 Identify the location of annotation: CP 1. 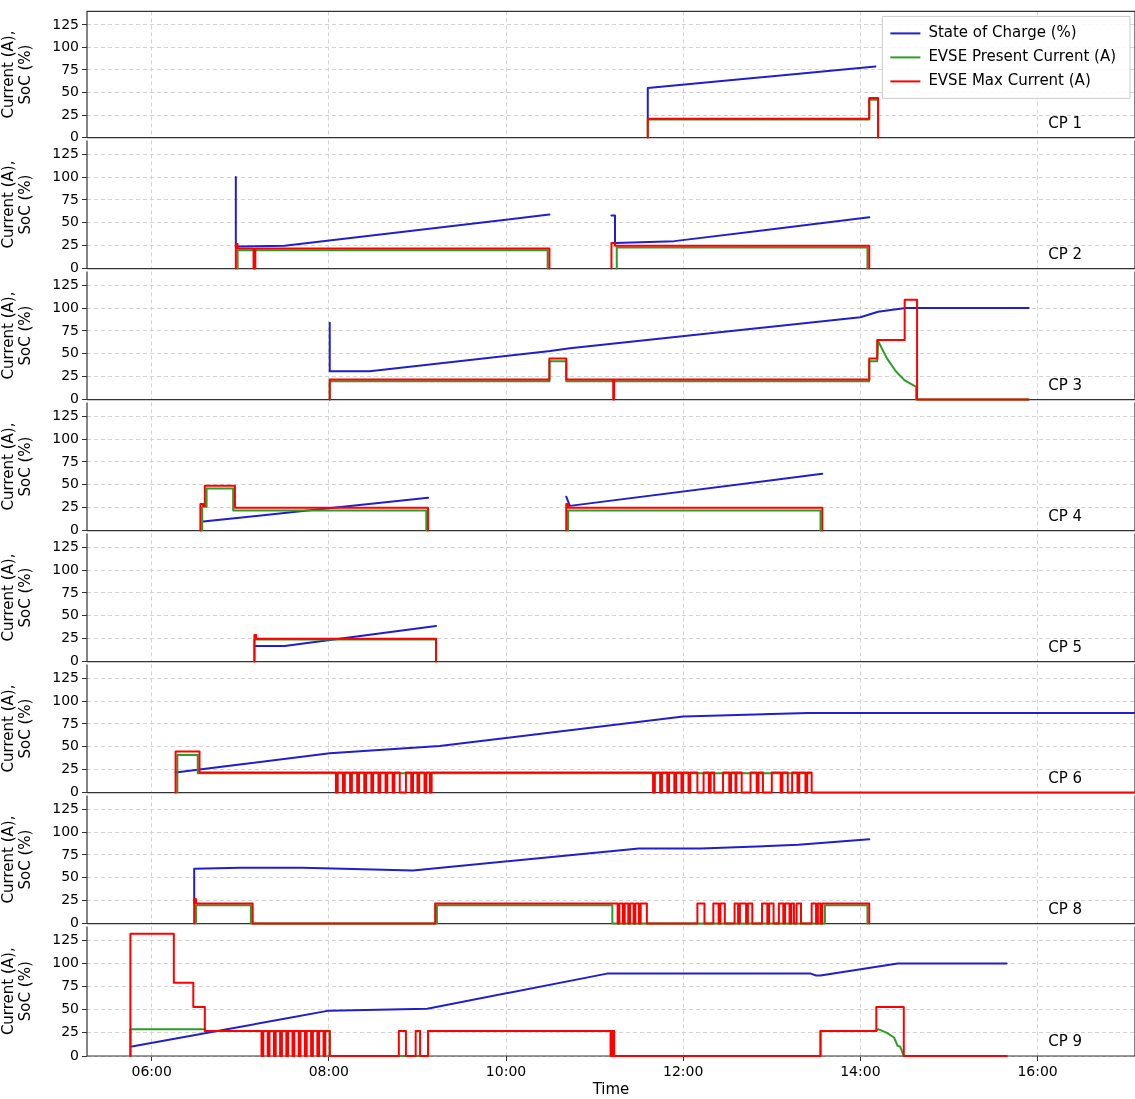
(1065, 122).